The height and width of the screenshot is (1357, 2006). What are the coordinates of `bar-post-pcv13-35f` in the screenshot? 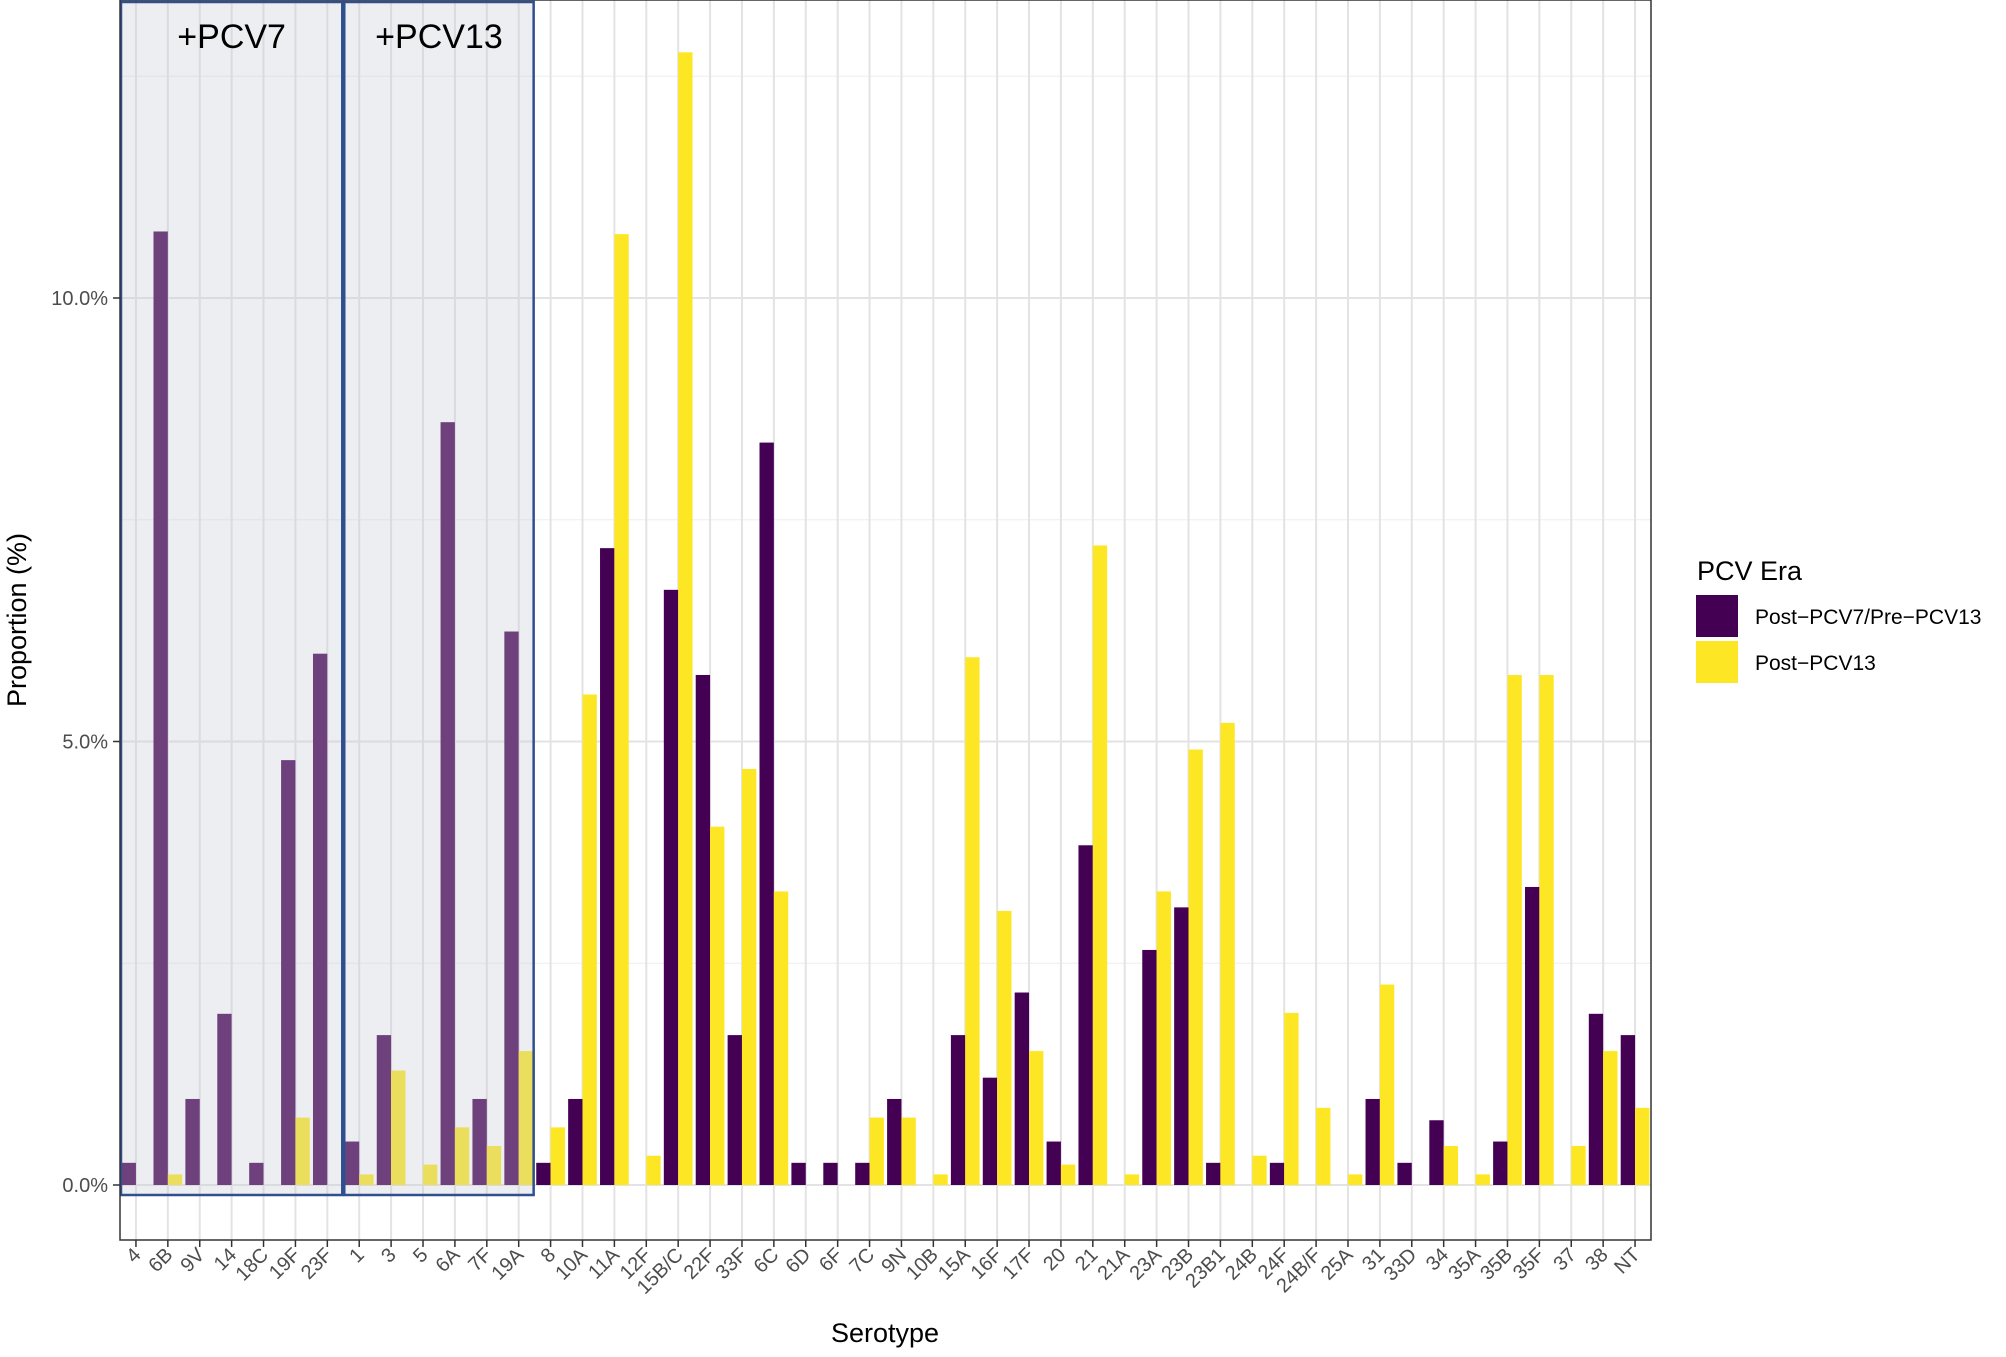 It's located at (1546, 929).